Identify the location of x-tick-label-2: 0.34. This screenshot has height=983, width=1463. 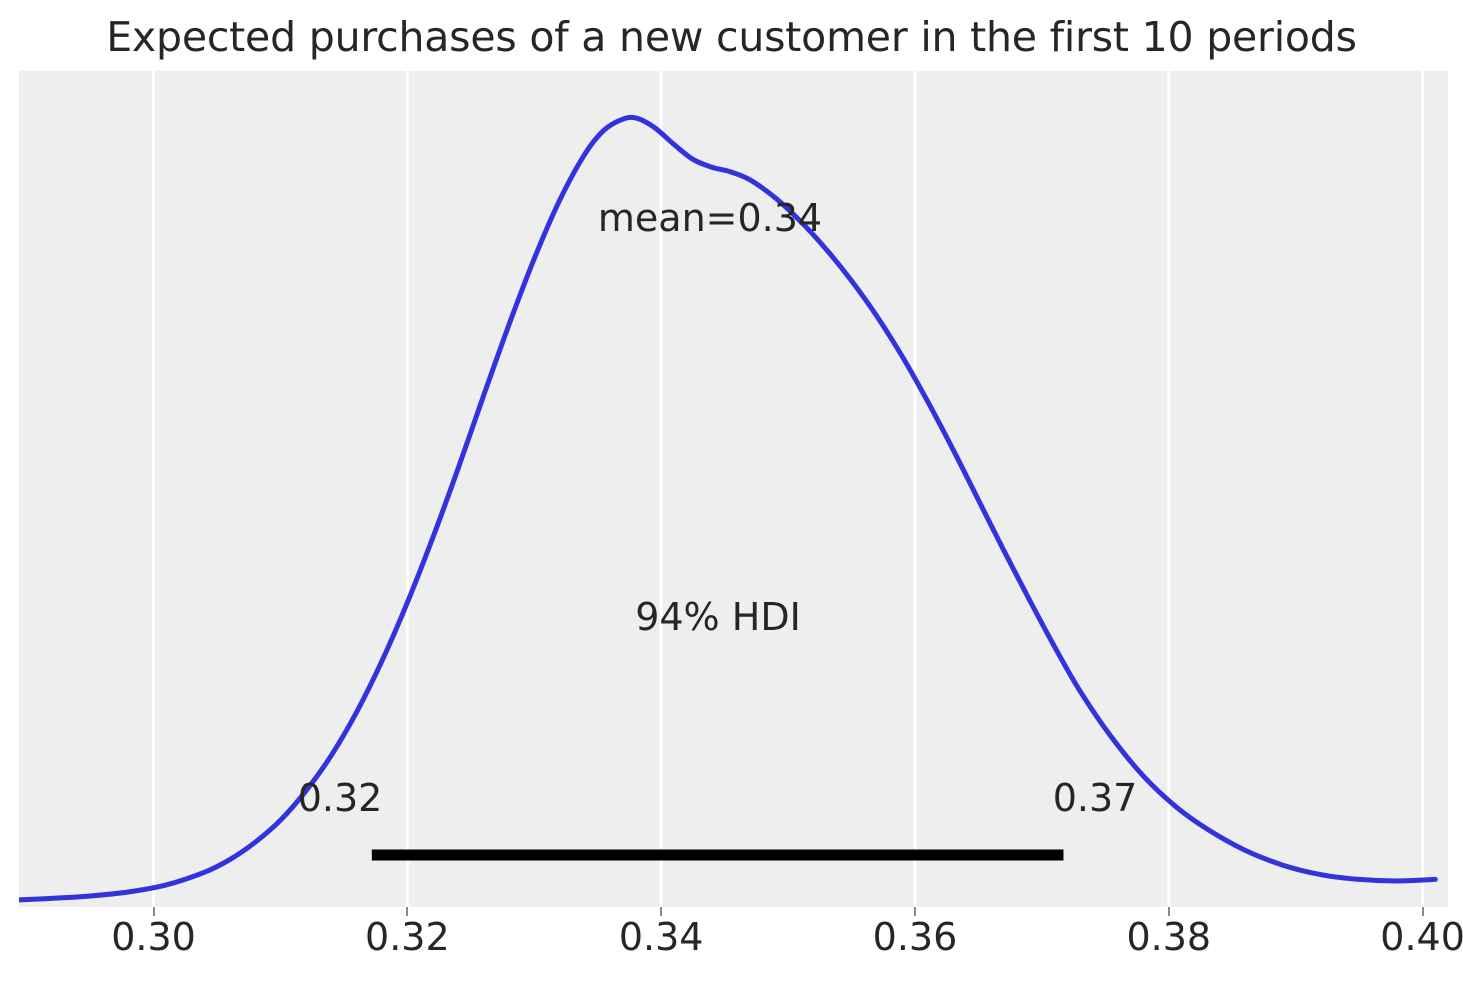
(661, 937).